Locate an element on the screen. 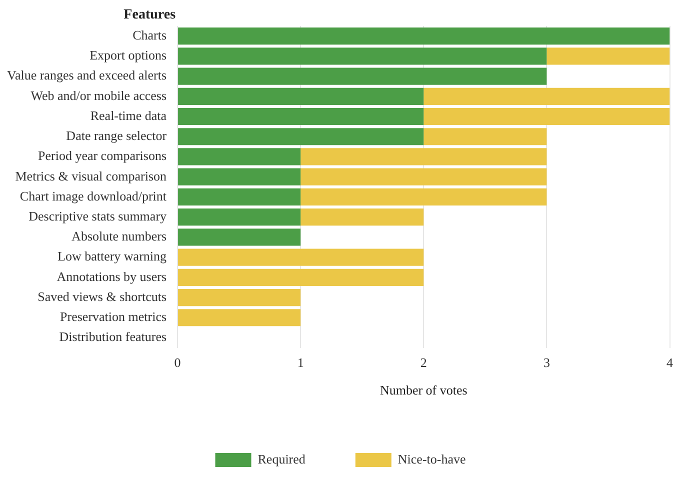 The width and height of the screenshot is (681, 477). y-tick-label: Real-time data is located at coordinates (128, 115).